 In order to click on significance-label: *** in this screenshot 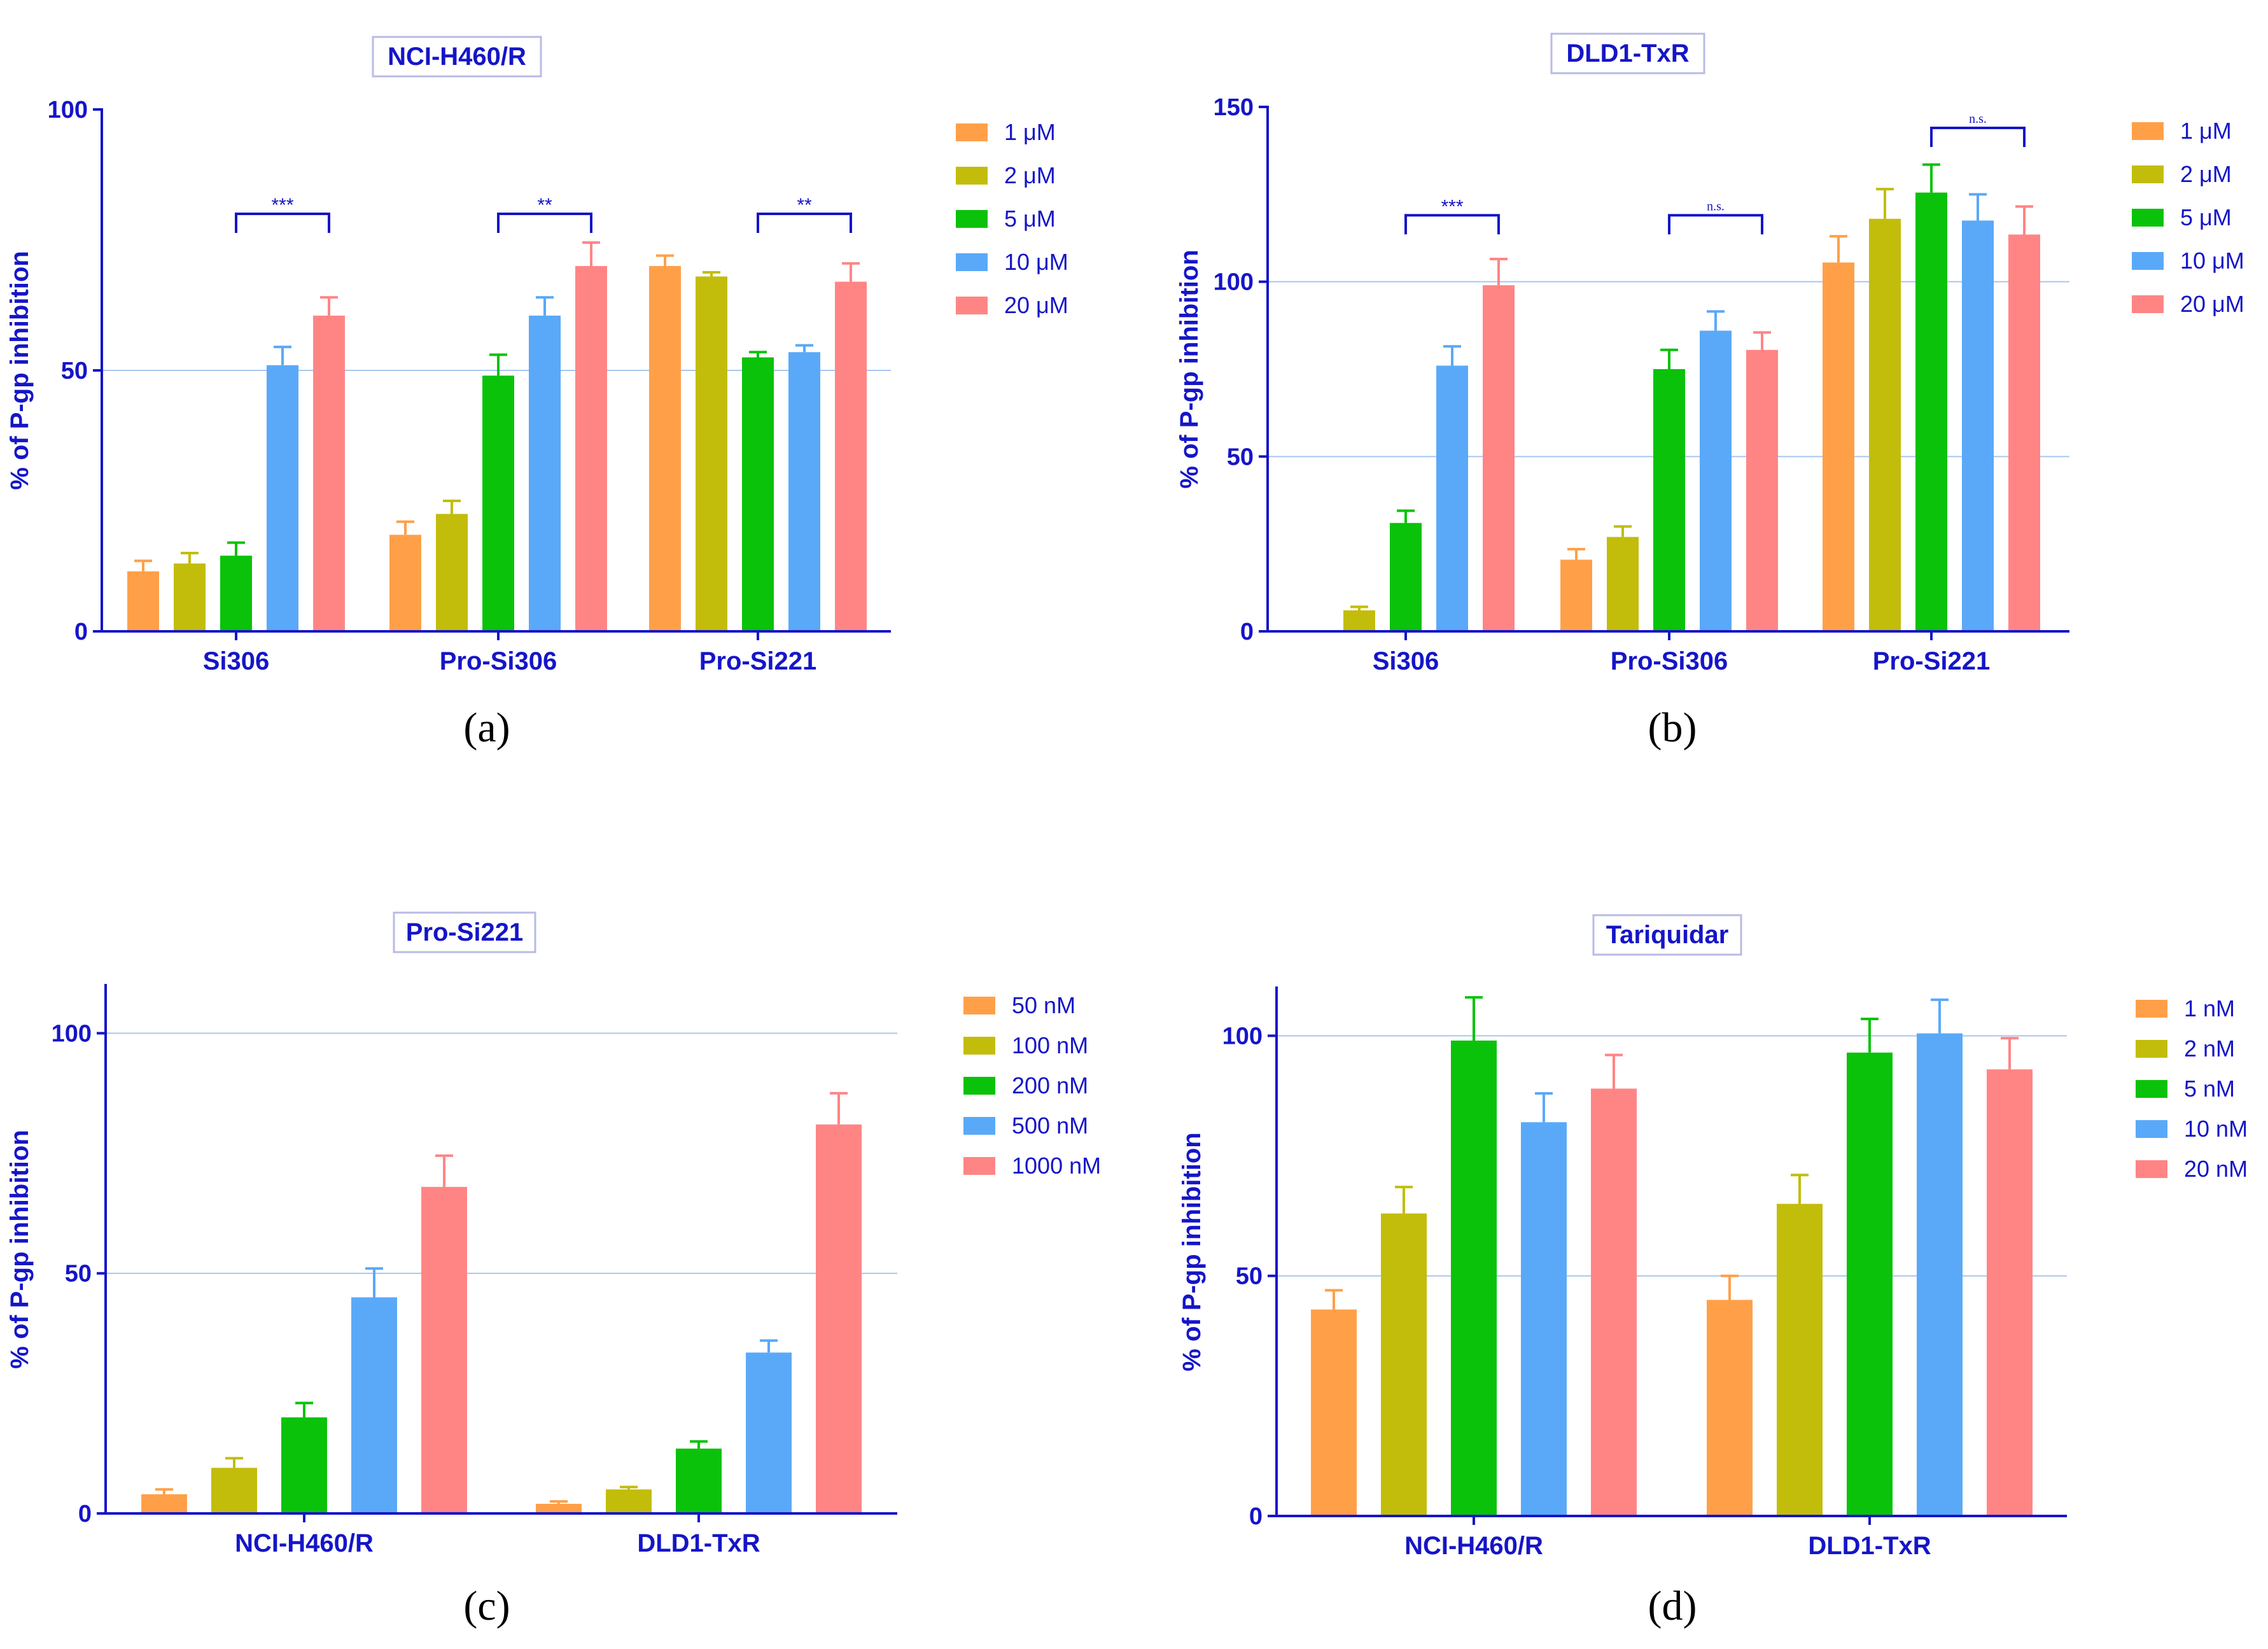, I will do `click(1452, 206)`.